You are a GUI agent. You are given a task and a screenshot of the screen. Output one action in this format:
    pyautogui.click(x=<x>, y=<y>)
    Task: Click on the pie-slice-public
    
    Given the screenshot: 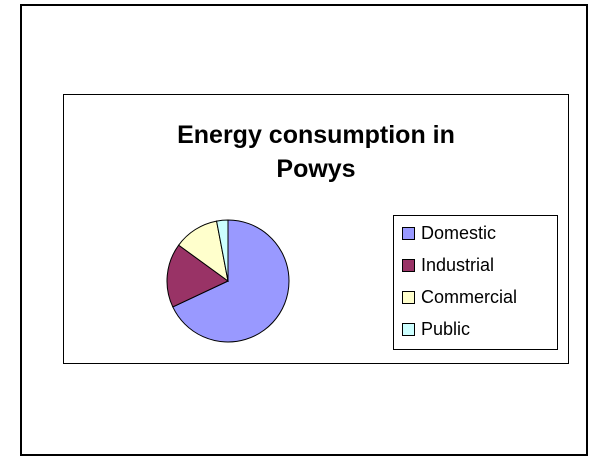 What is the action you would take?
    pyautogui.click(x=222, y=250)
    